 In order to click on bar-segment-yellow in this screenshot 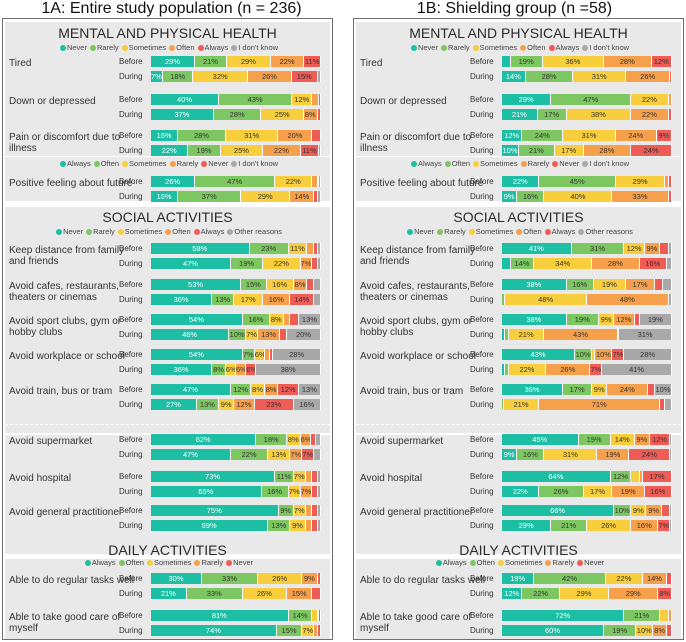, I will do `click(315, 615)`.